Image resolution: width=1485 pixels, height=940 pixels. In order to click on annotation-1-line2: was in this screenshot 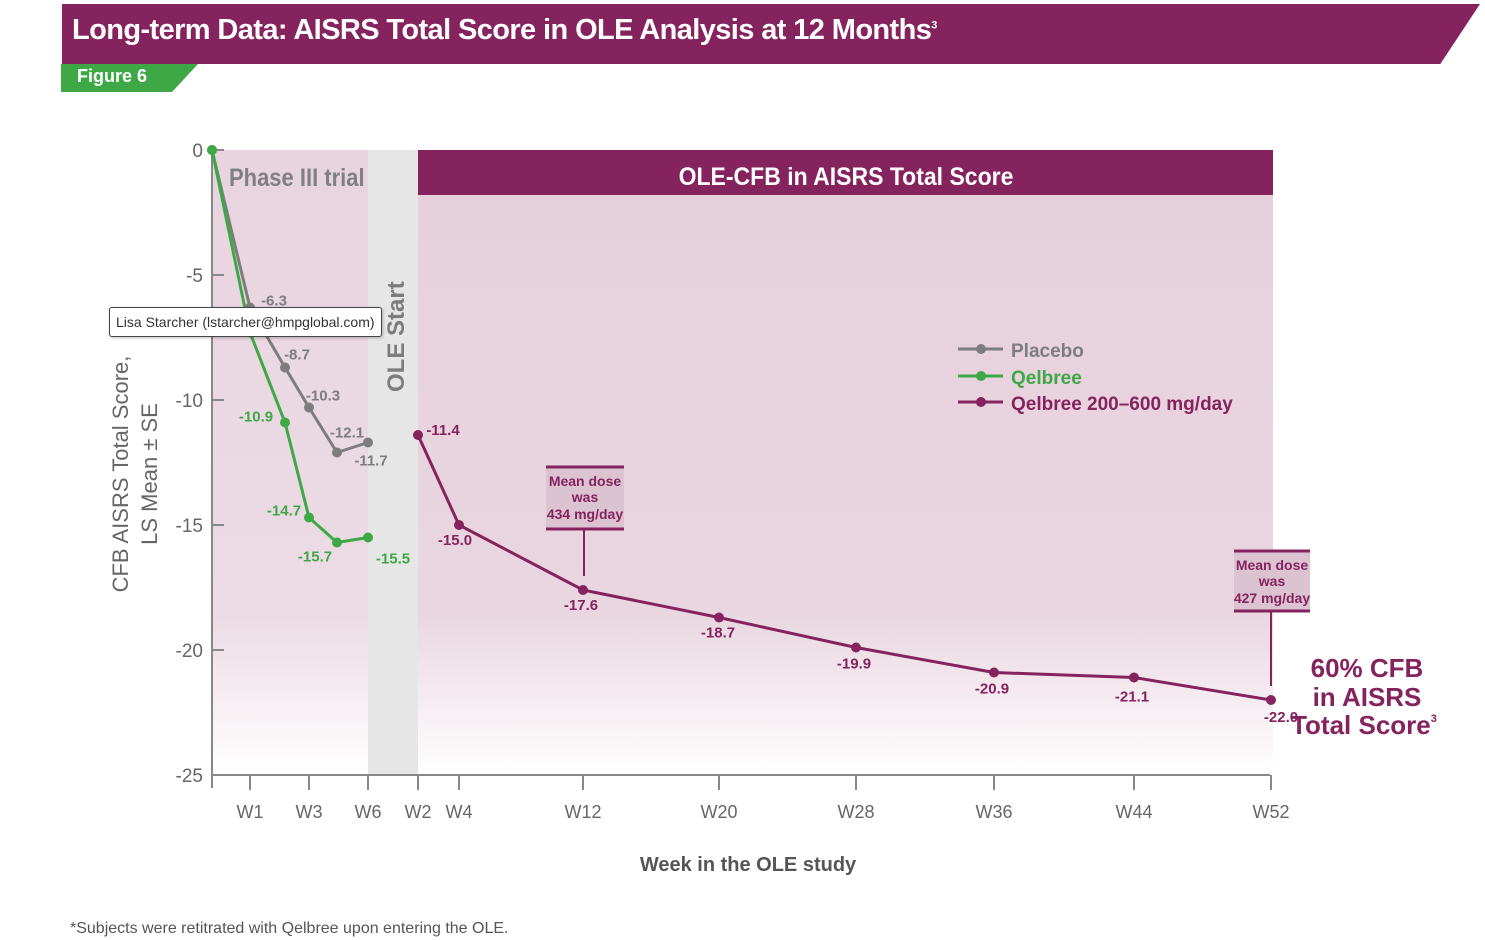, I will do `click(585, 497)`.